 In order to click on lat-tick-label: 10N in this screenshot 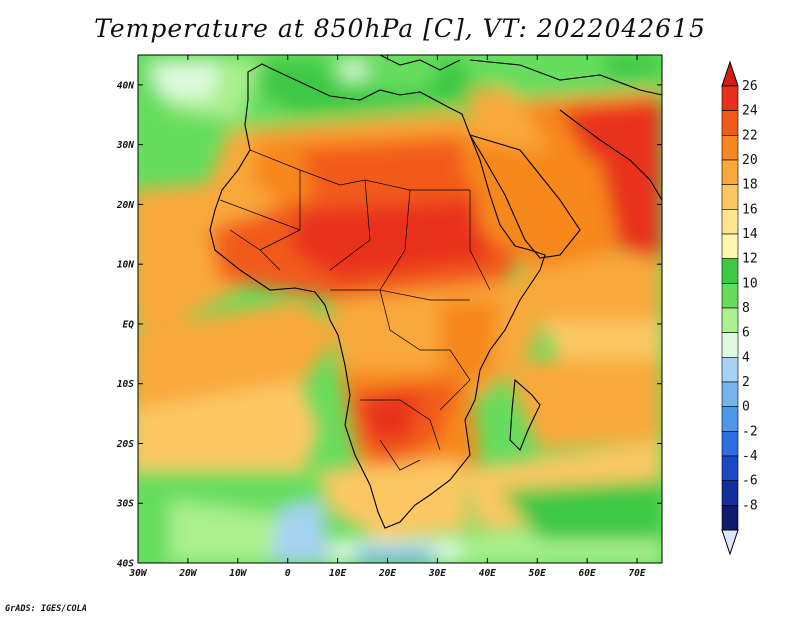, I will do `click(125, 265)`.